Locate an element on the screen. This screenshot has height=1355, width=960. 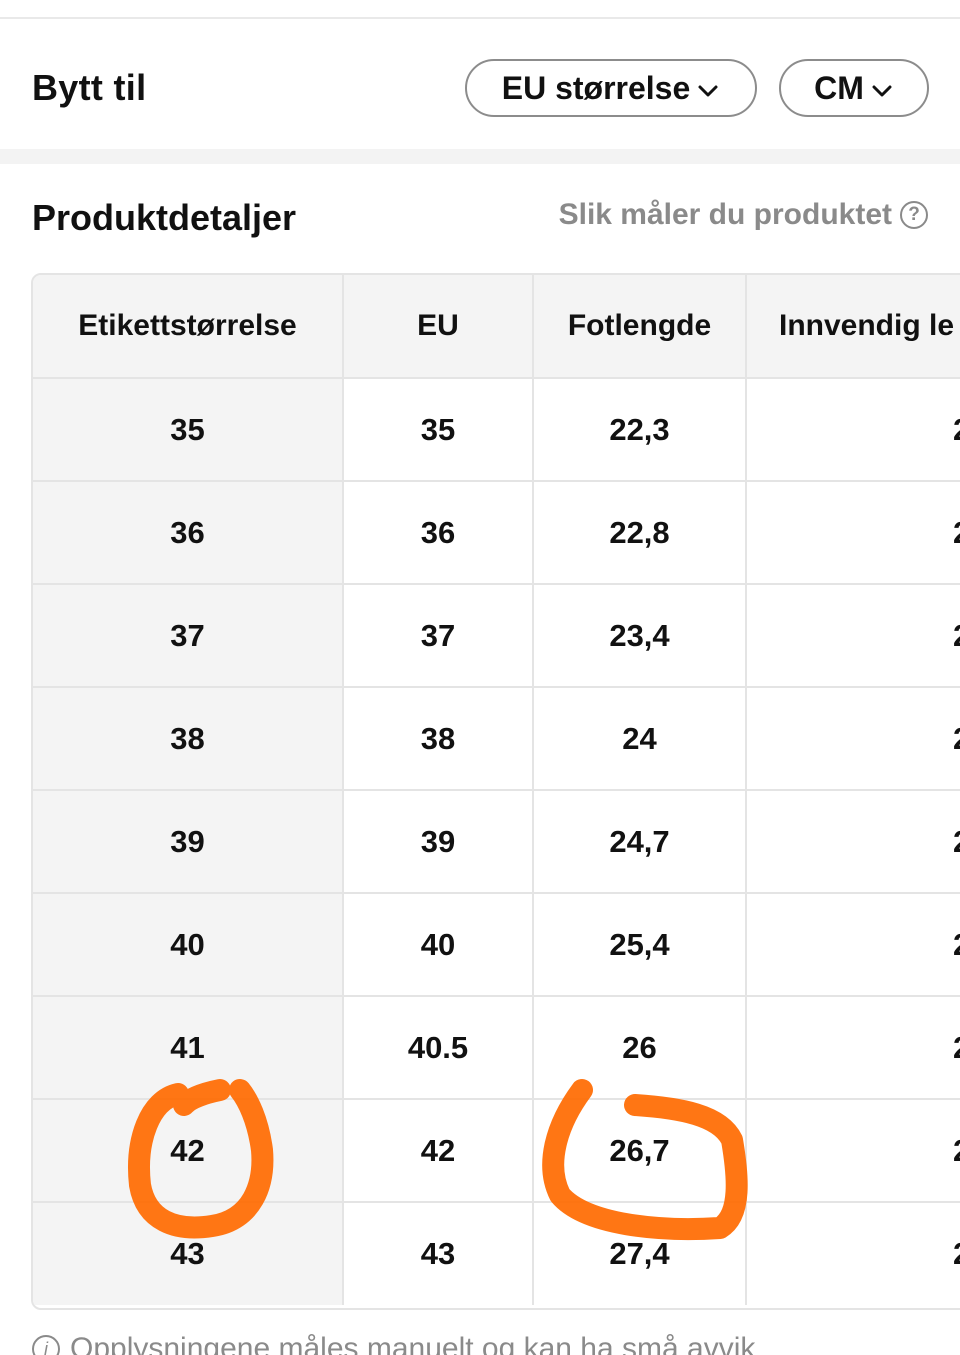
cell-eu: 36 is located at coordinates (438, 533).